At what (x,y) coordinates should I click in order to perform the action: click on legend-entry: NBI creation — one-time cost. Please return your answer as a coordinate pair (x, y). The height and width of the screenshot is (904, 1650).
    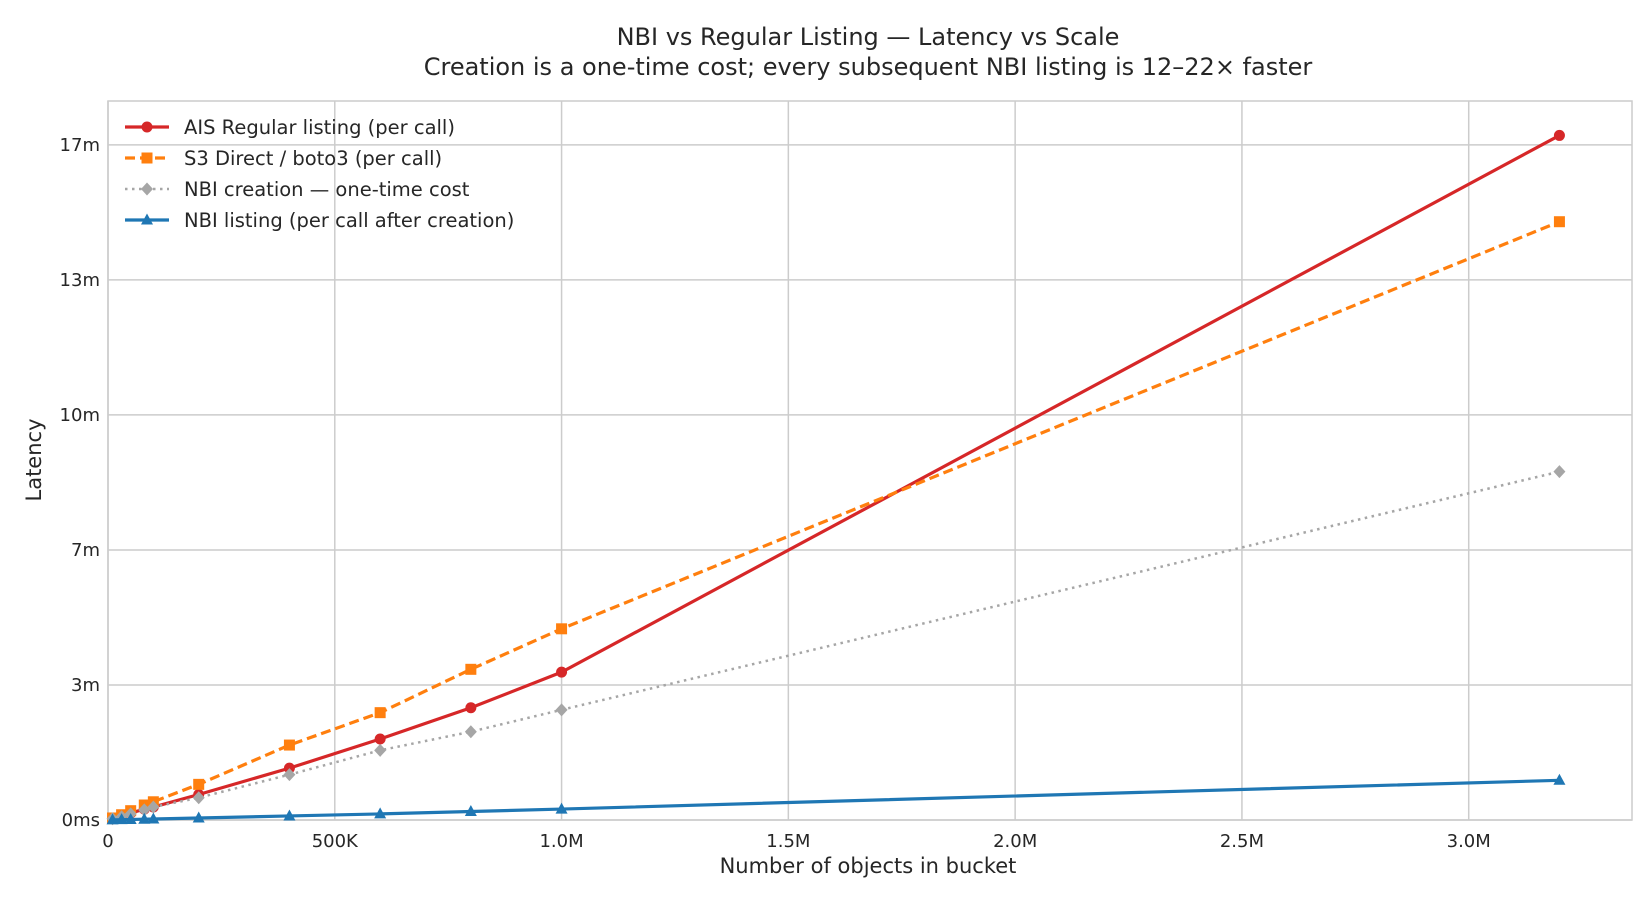
    Looking at the image, I should click on (297, 189).